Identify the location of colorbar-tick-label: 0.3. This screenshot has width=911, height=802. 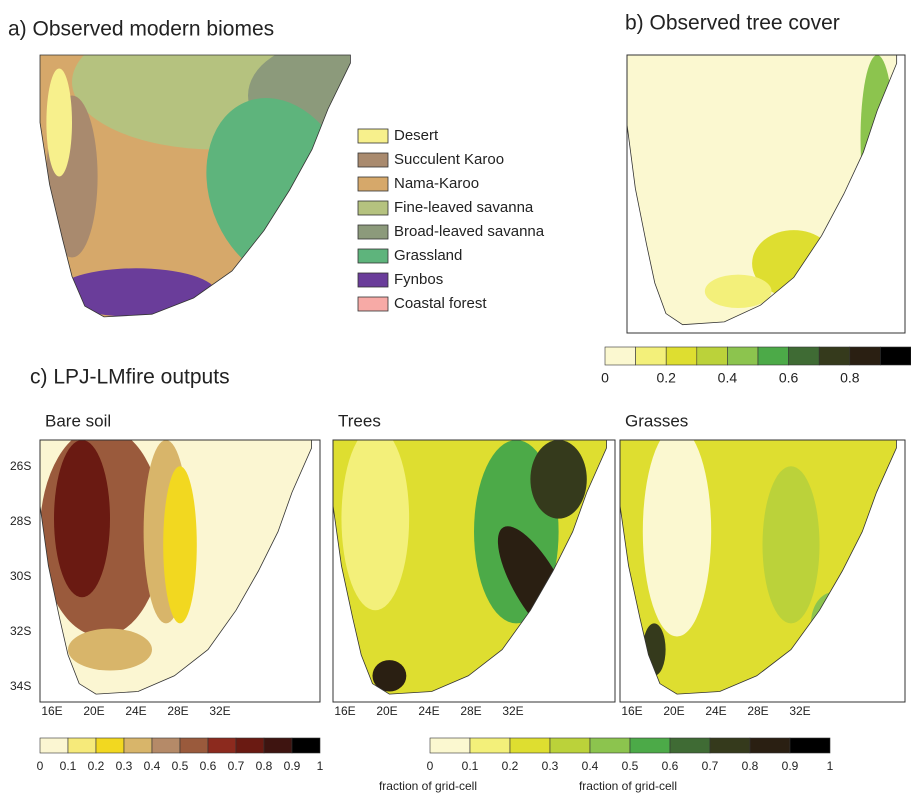
(124, 766).